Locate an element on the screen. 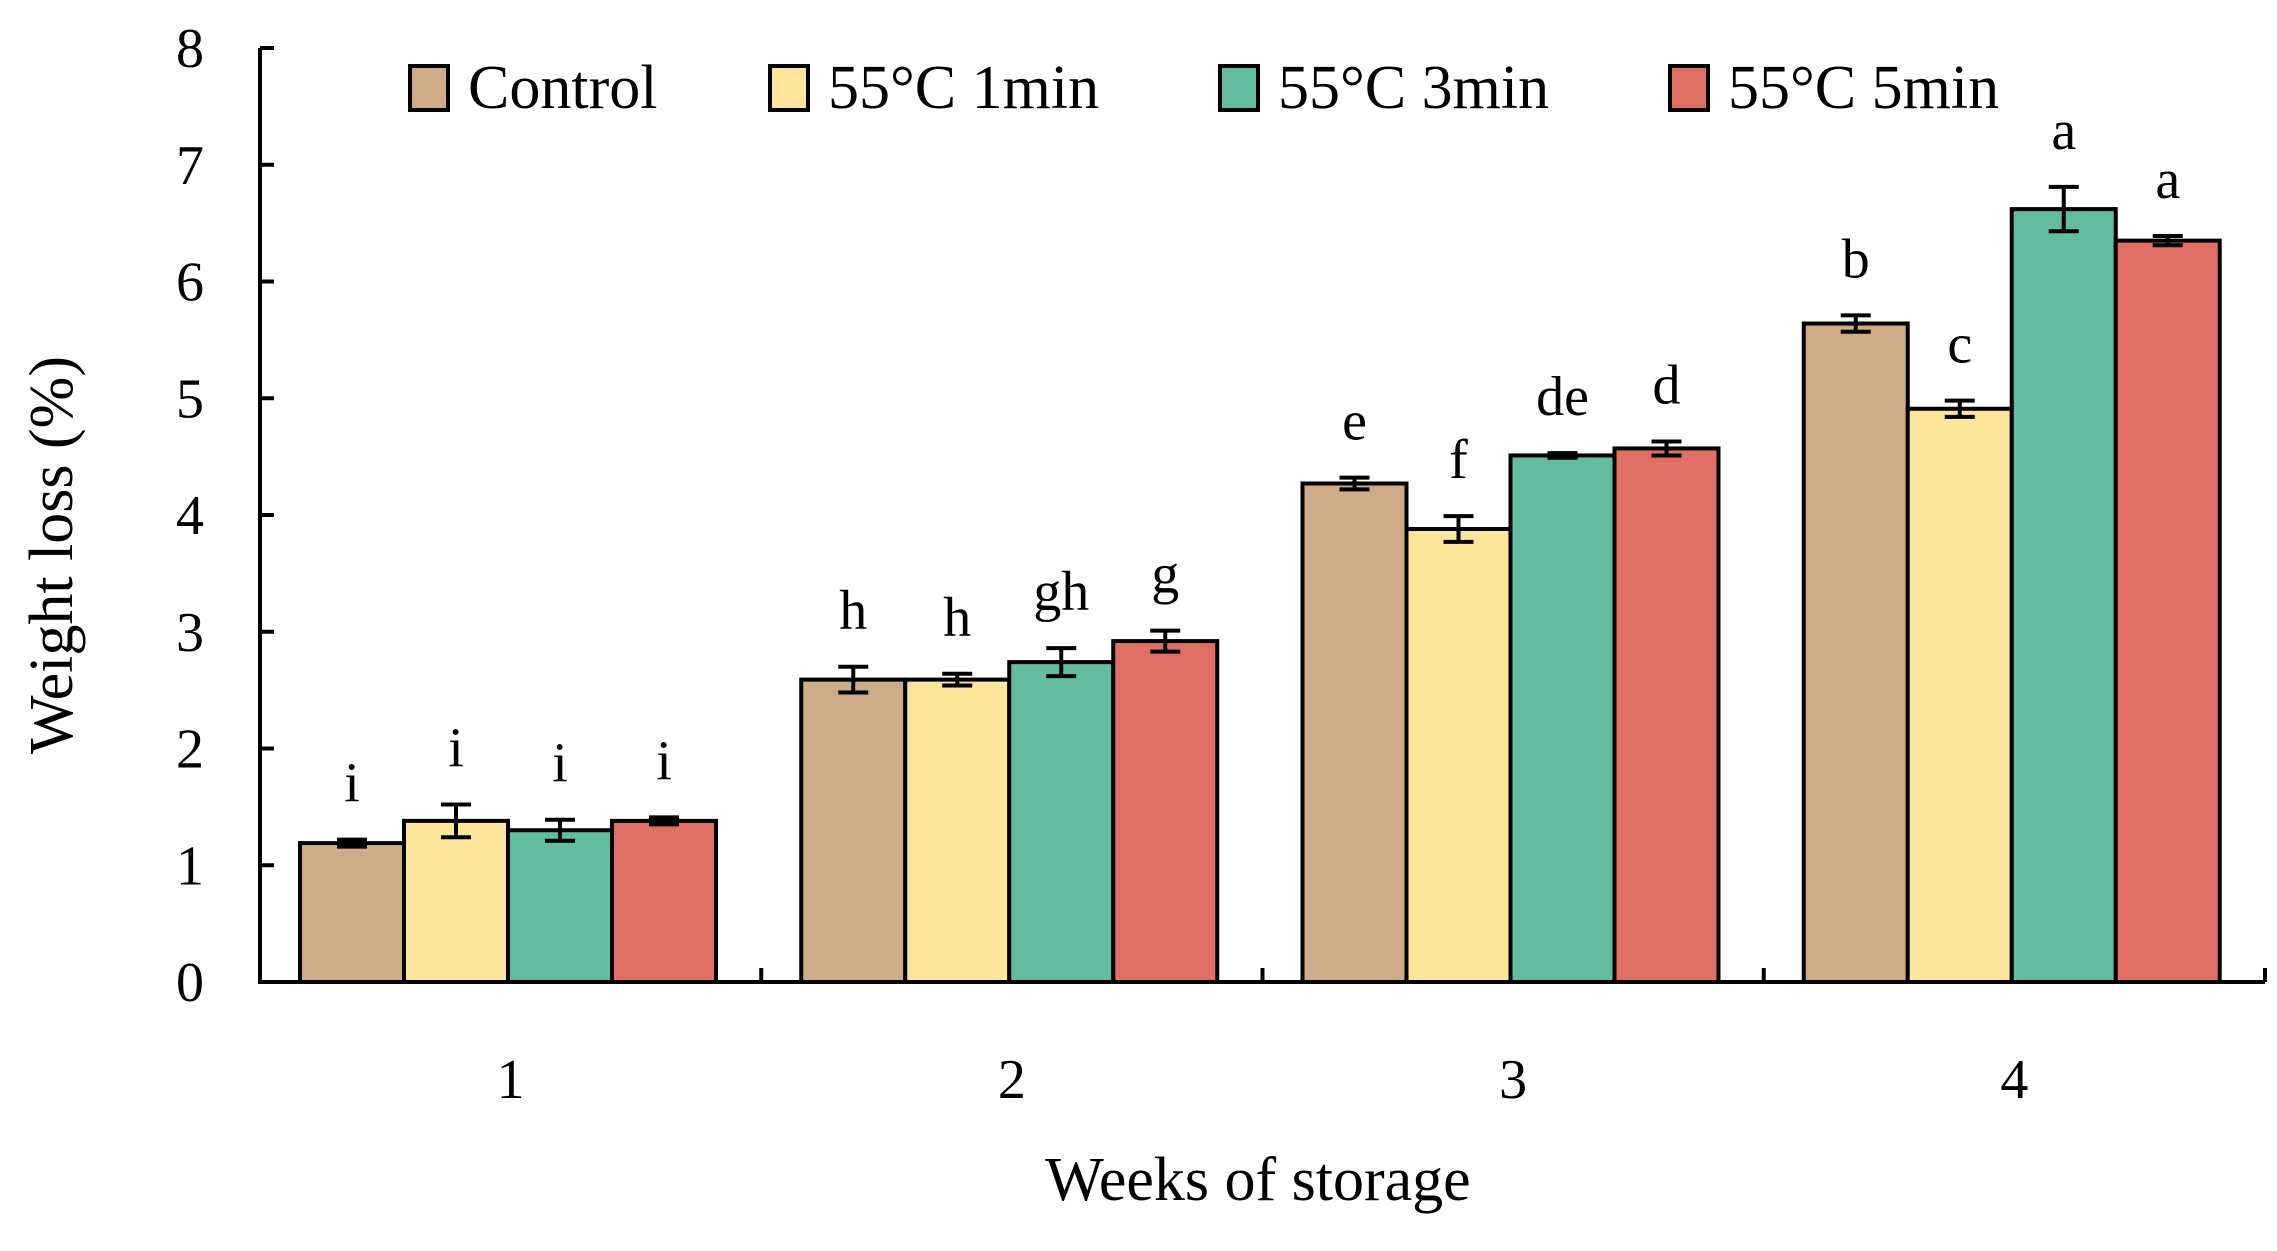 The width and height of the screenshot is (2277, 1251). y-tick-label: 0 is located at coordinates (190, 983).